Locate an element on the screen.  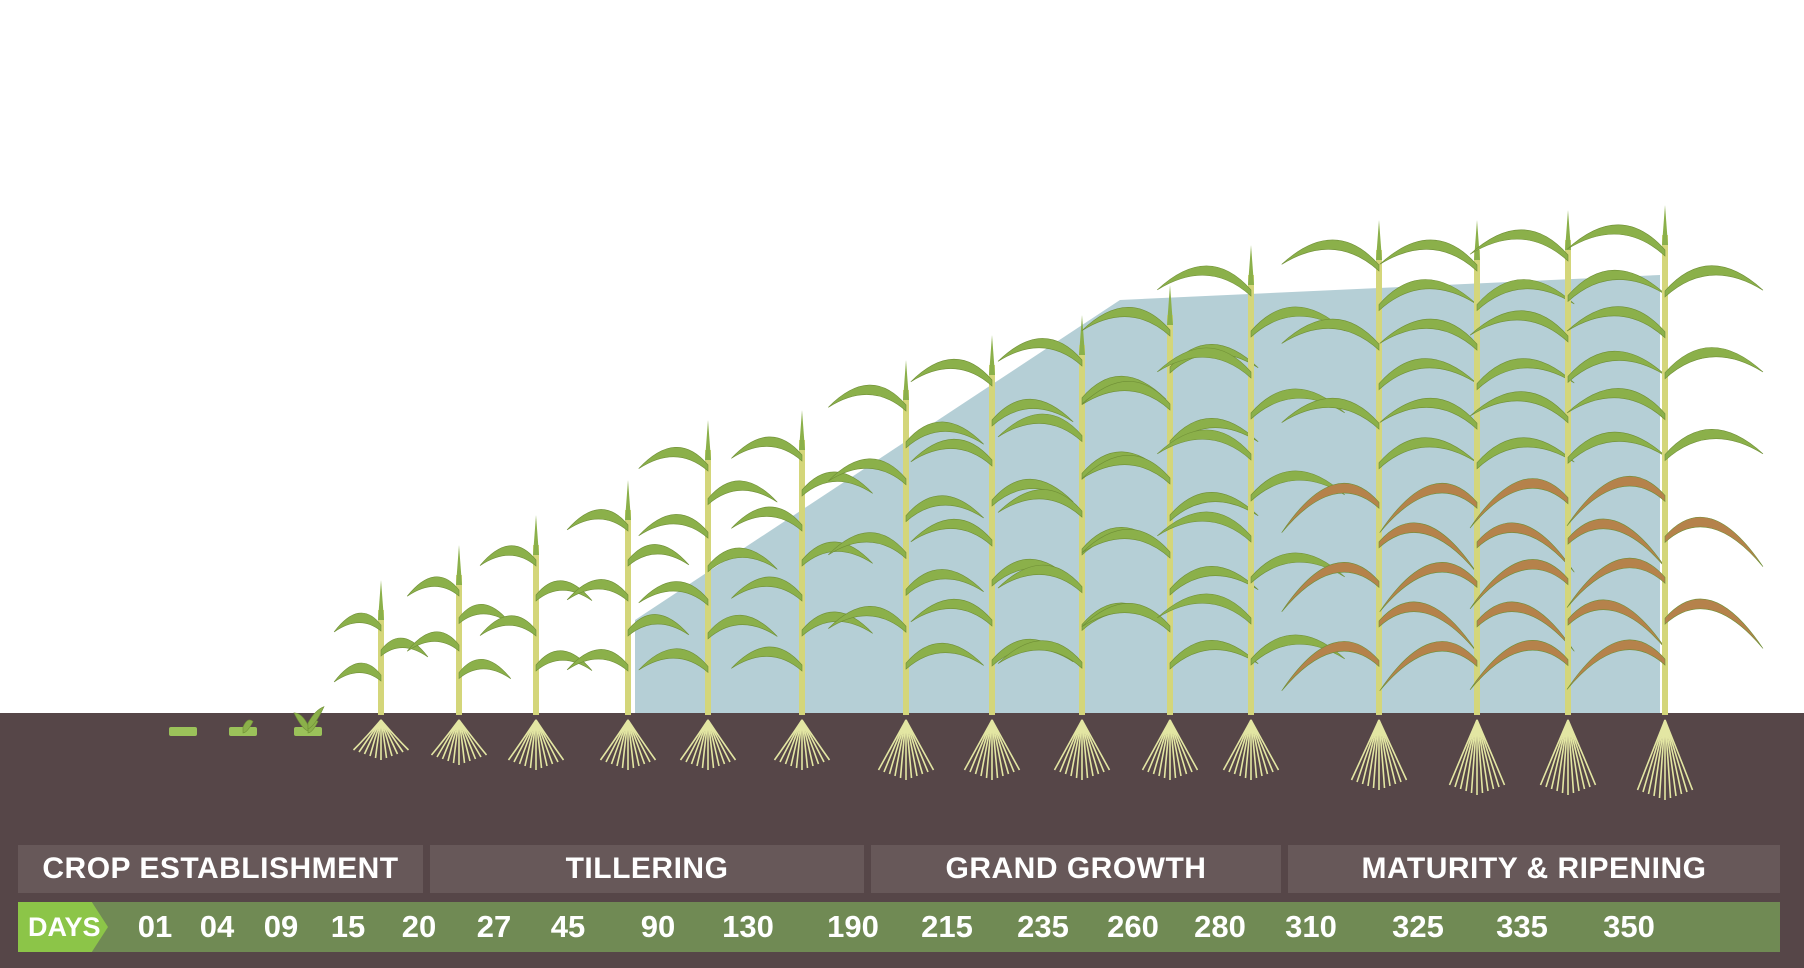
days-bar is located at coordinates (899, 927).